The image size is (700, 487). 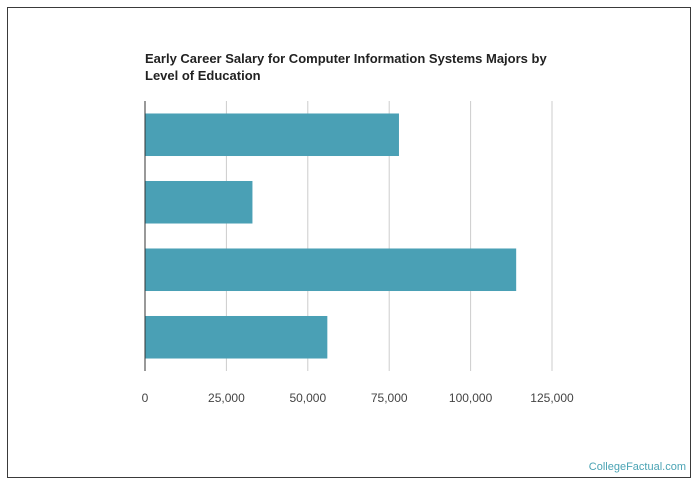 I want to click on x-tick-label: 25,000, so click(x=226, y=398).